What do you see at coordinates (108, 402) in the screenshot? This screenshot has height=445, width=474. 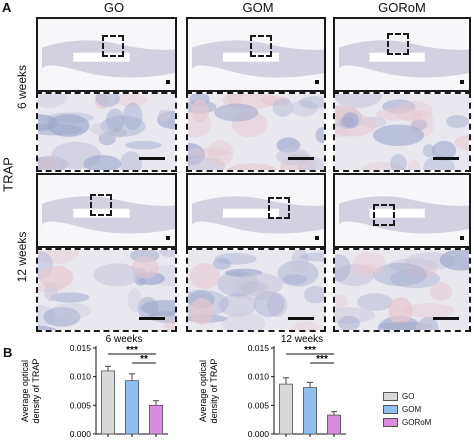 I see `bar-go` at bounding box center [108, 402].